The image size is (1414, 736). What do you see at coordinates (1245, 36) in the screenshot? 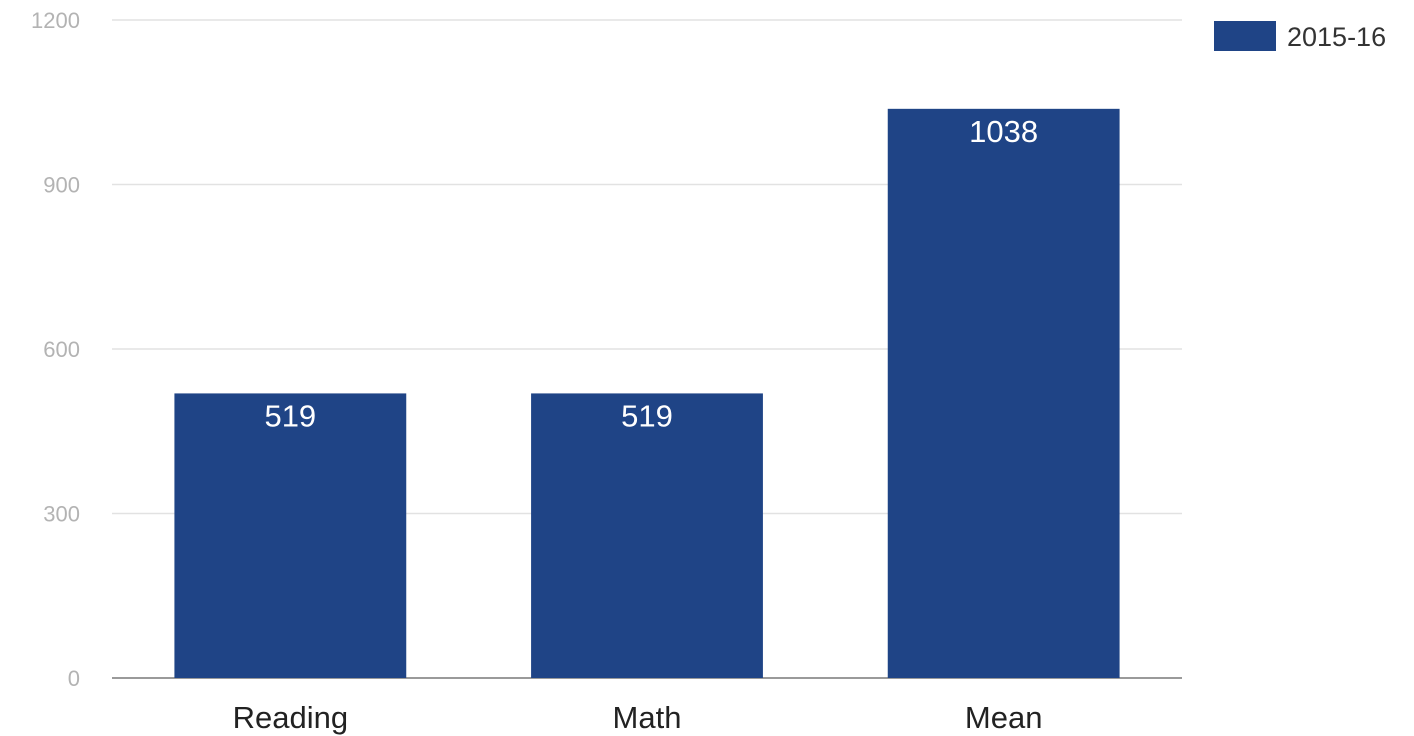
I see `legend-swatch` at bounding box center [1245, 36].